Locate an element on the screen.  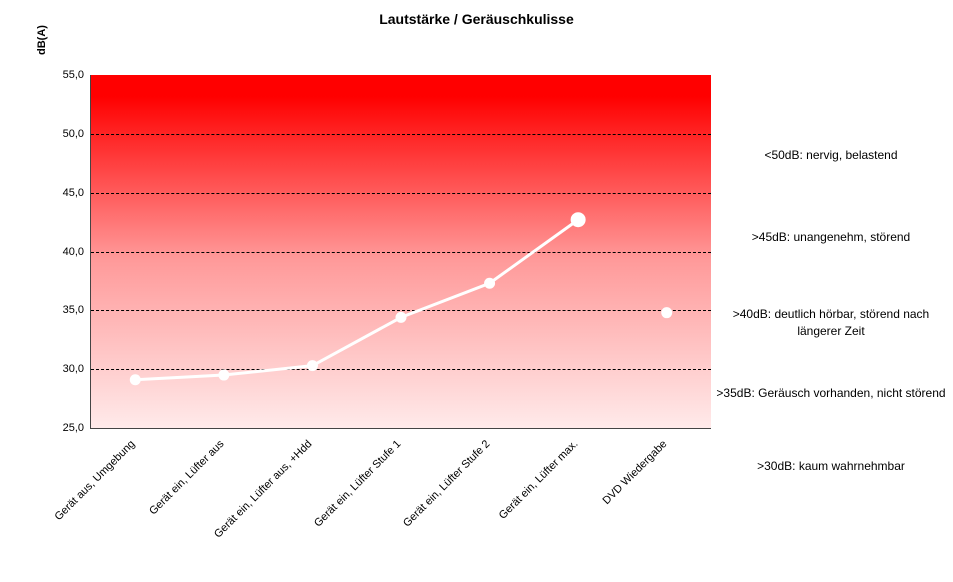
y-tick-label: 25,0 is located at coordinates (73, 428).